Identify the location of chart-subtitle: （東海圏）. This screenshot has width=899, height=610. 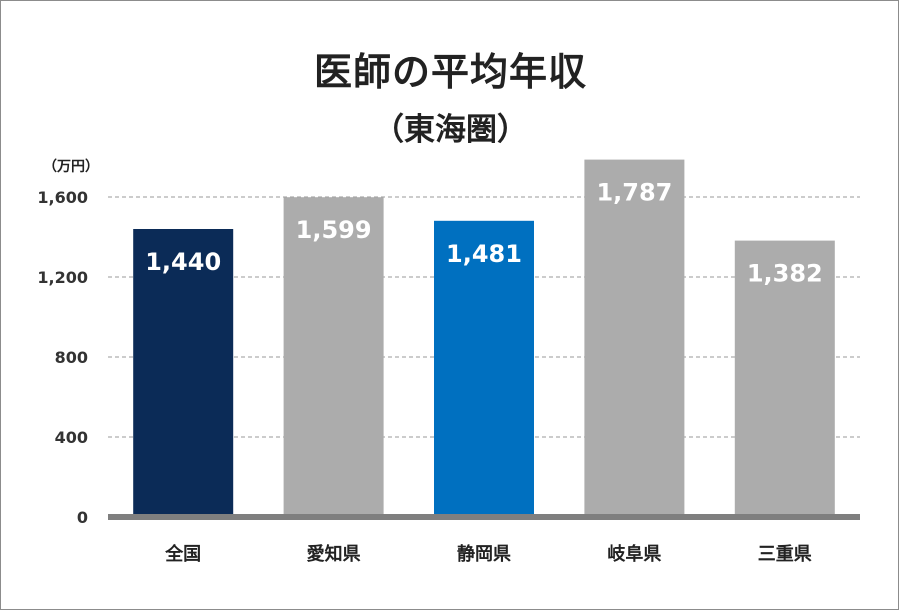
(450, 130).